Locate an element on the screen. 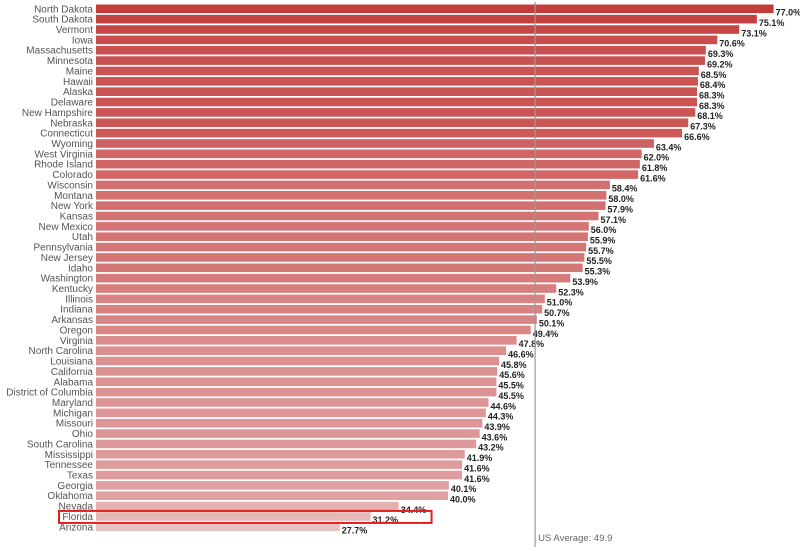 The height and width of the screenshot is (547, 800). category-label-ohio: Ohio is located at coordinates (83, 434).